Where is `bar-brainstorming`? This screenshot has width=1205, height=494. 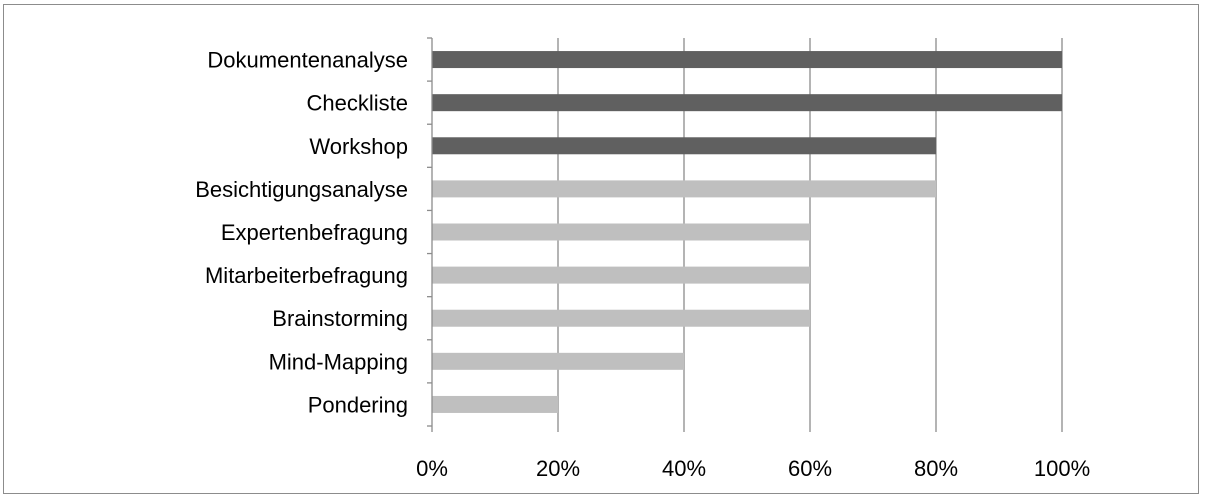 bar-brainstorming is located at coordinates (621, 318).